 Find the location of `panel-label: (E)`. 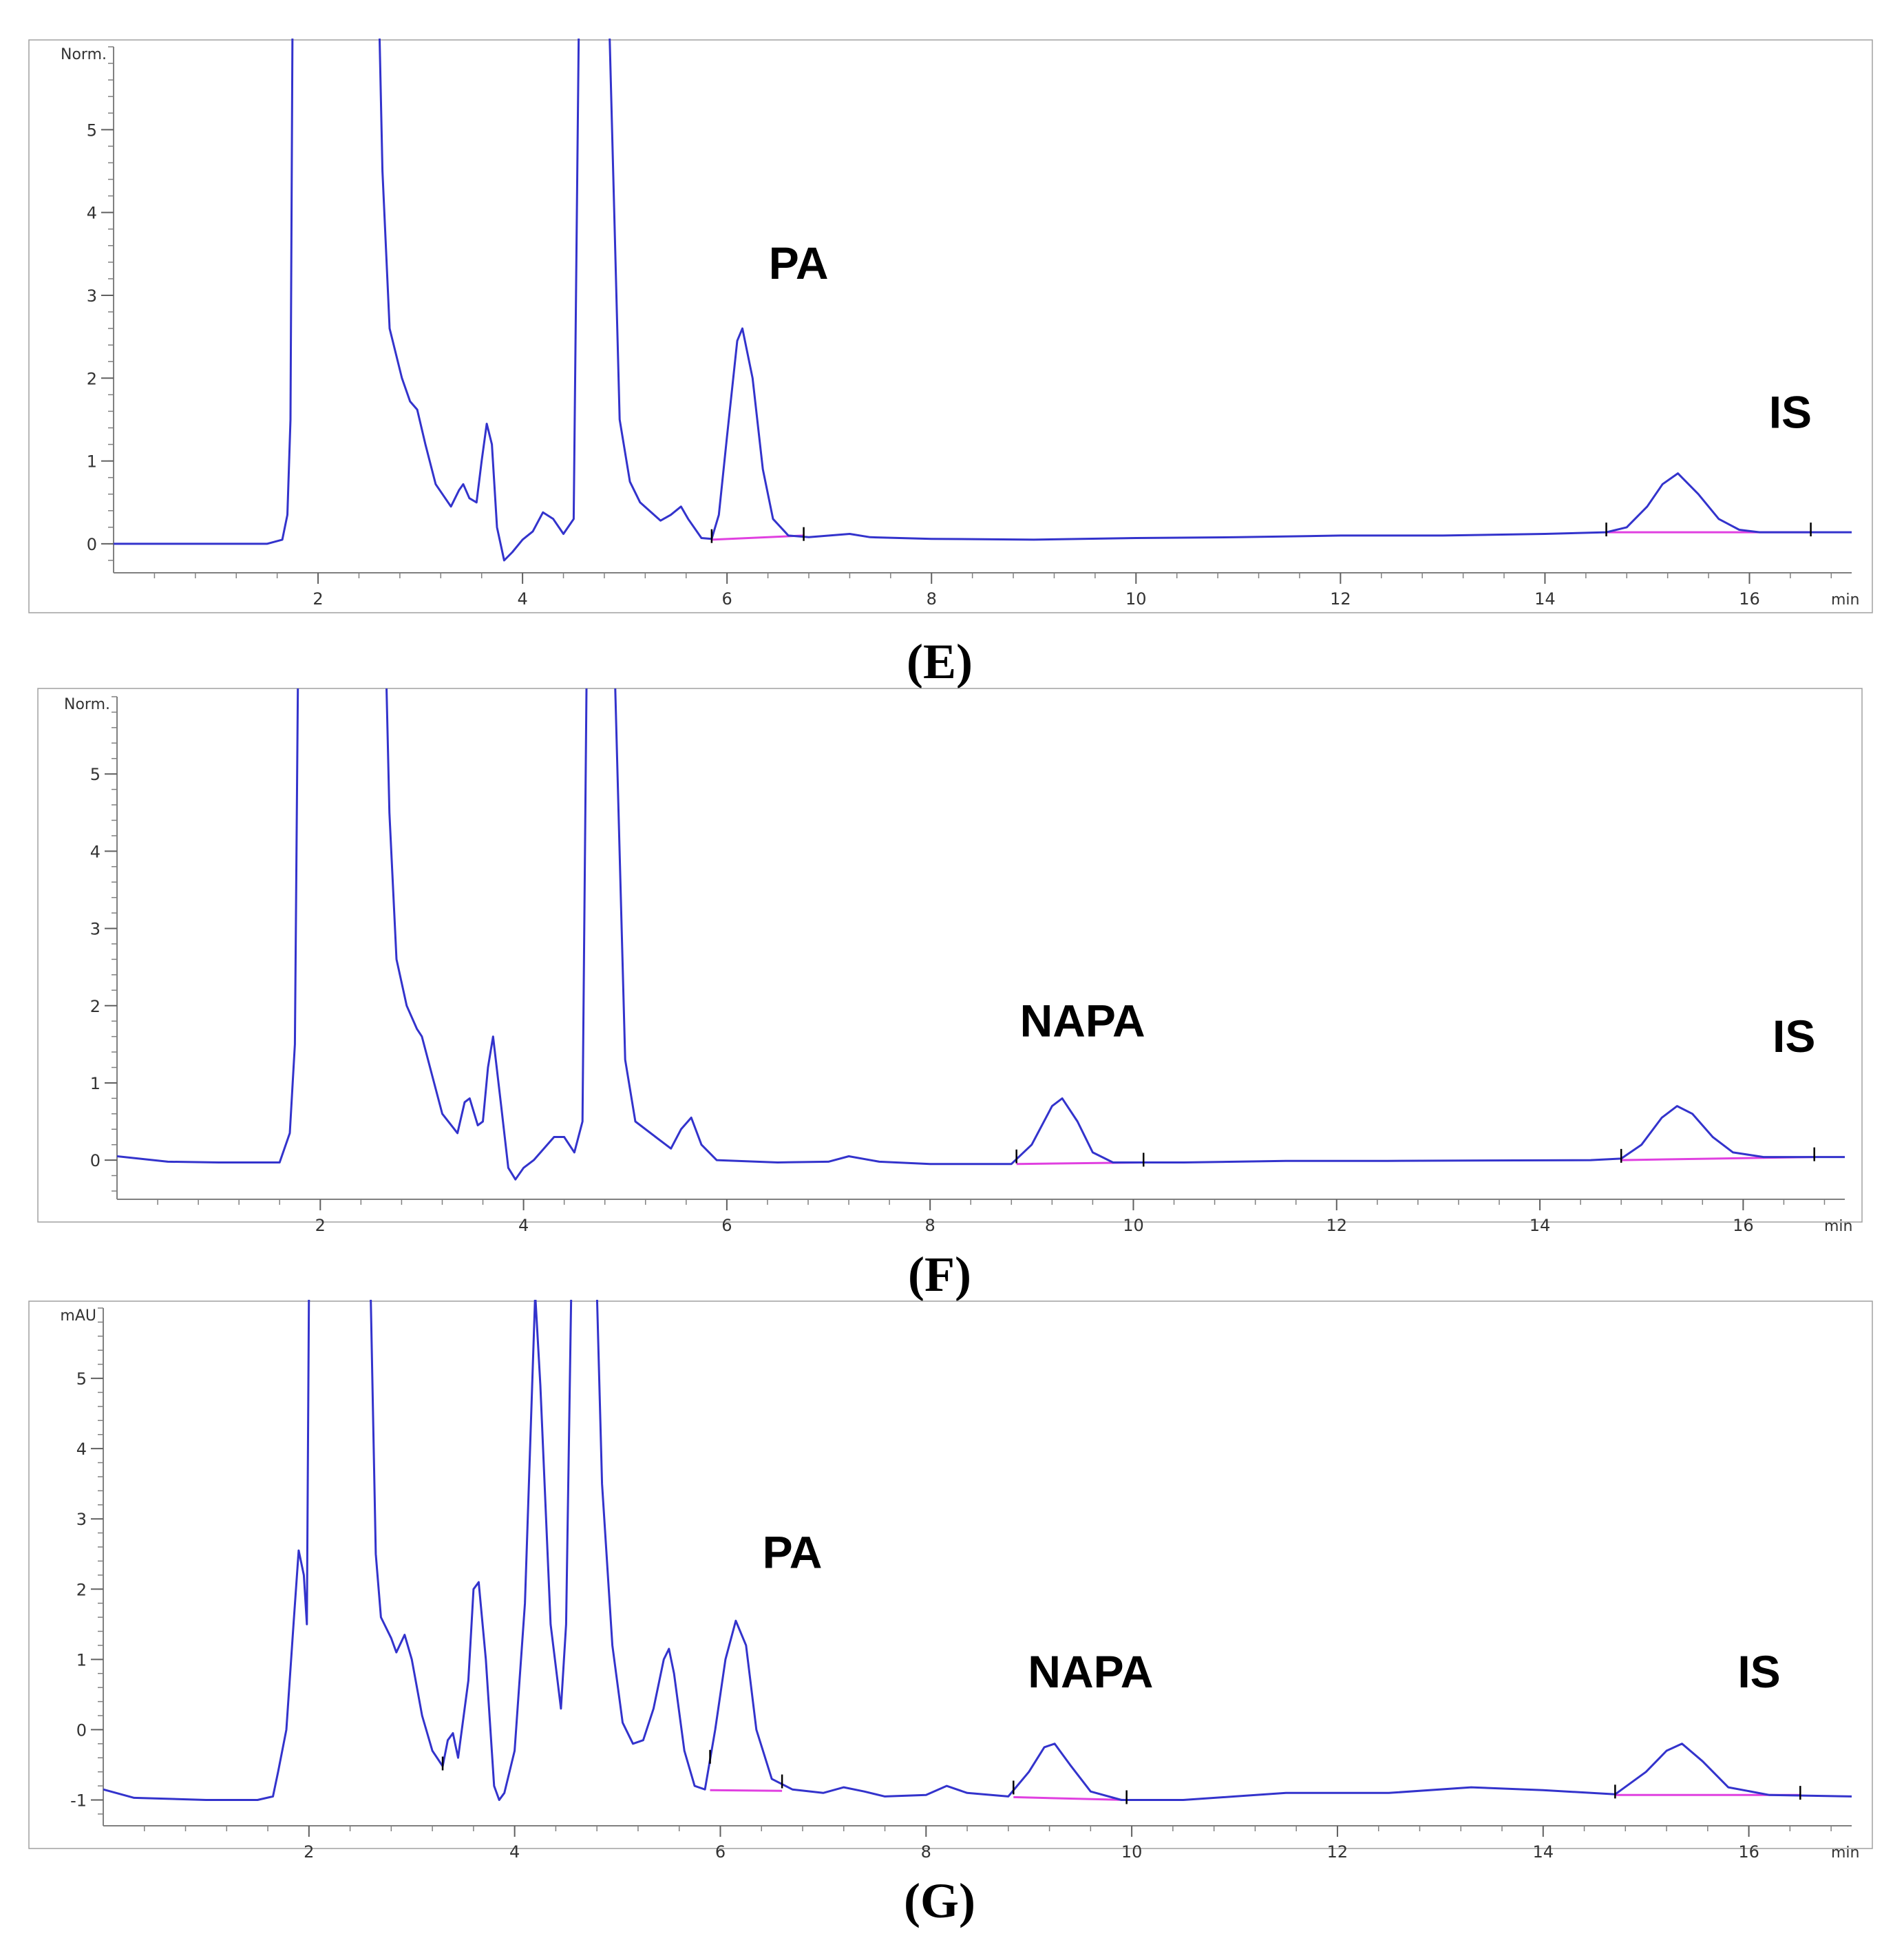

panel-label: (E) is located at coordinates (940, 661).